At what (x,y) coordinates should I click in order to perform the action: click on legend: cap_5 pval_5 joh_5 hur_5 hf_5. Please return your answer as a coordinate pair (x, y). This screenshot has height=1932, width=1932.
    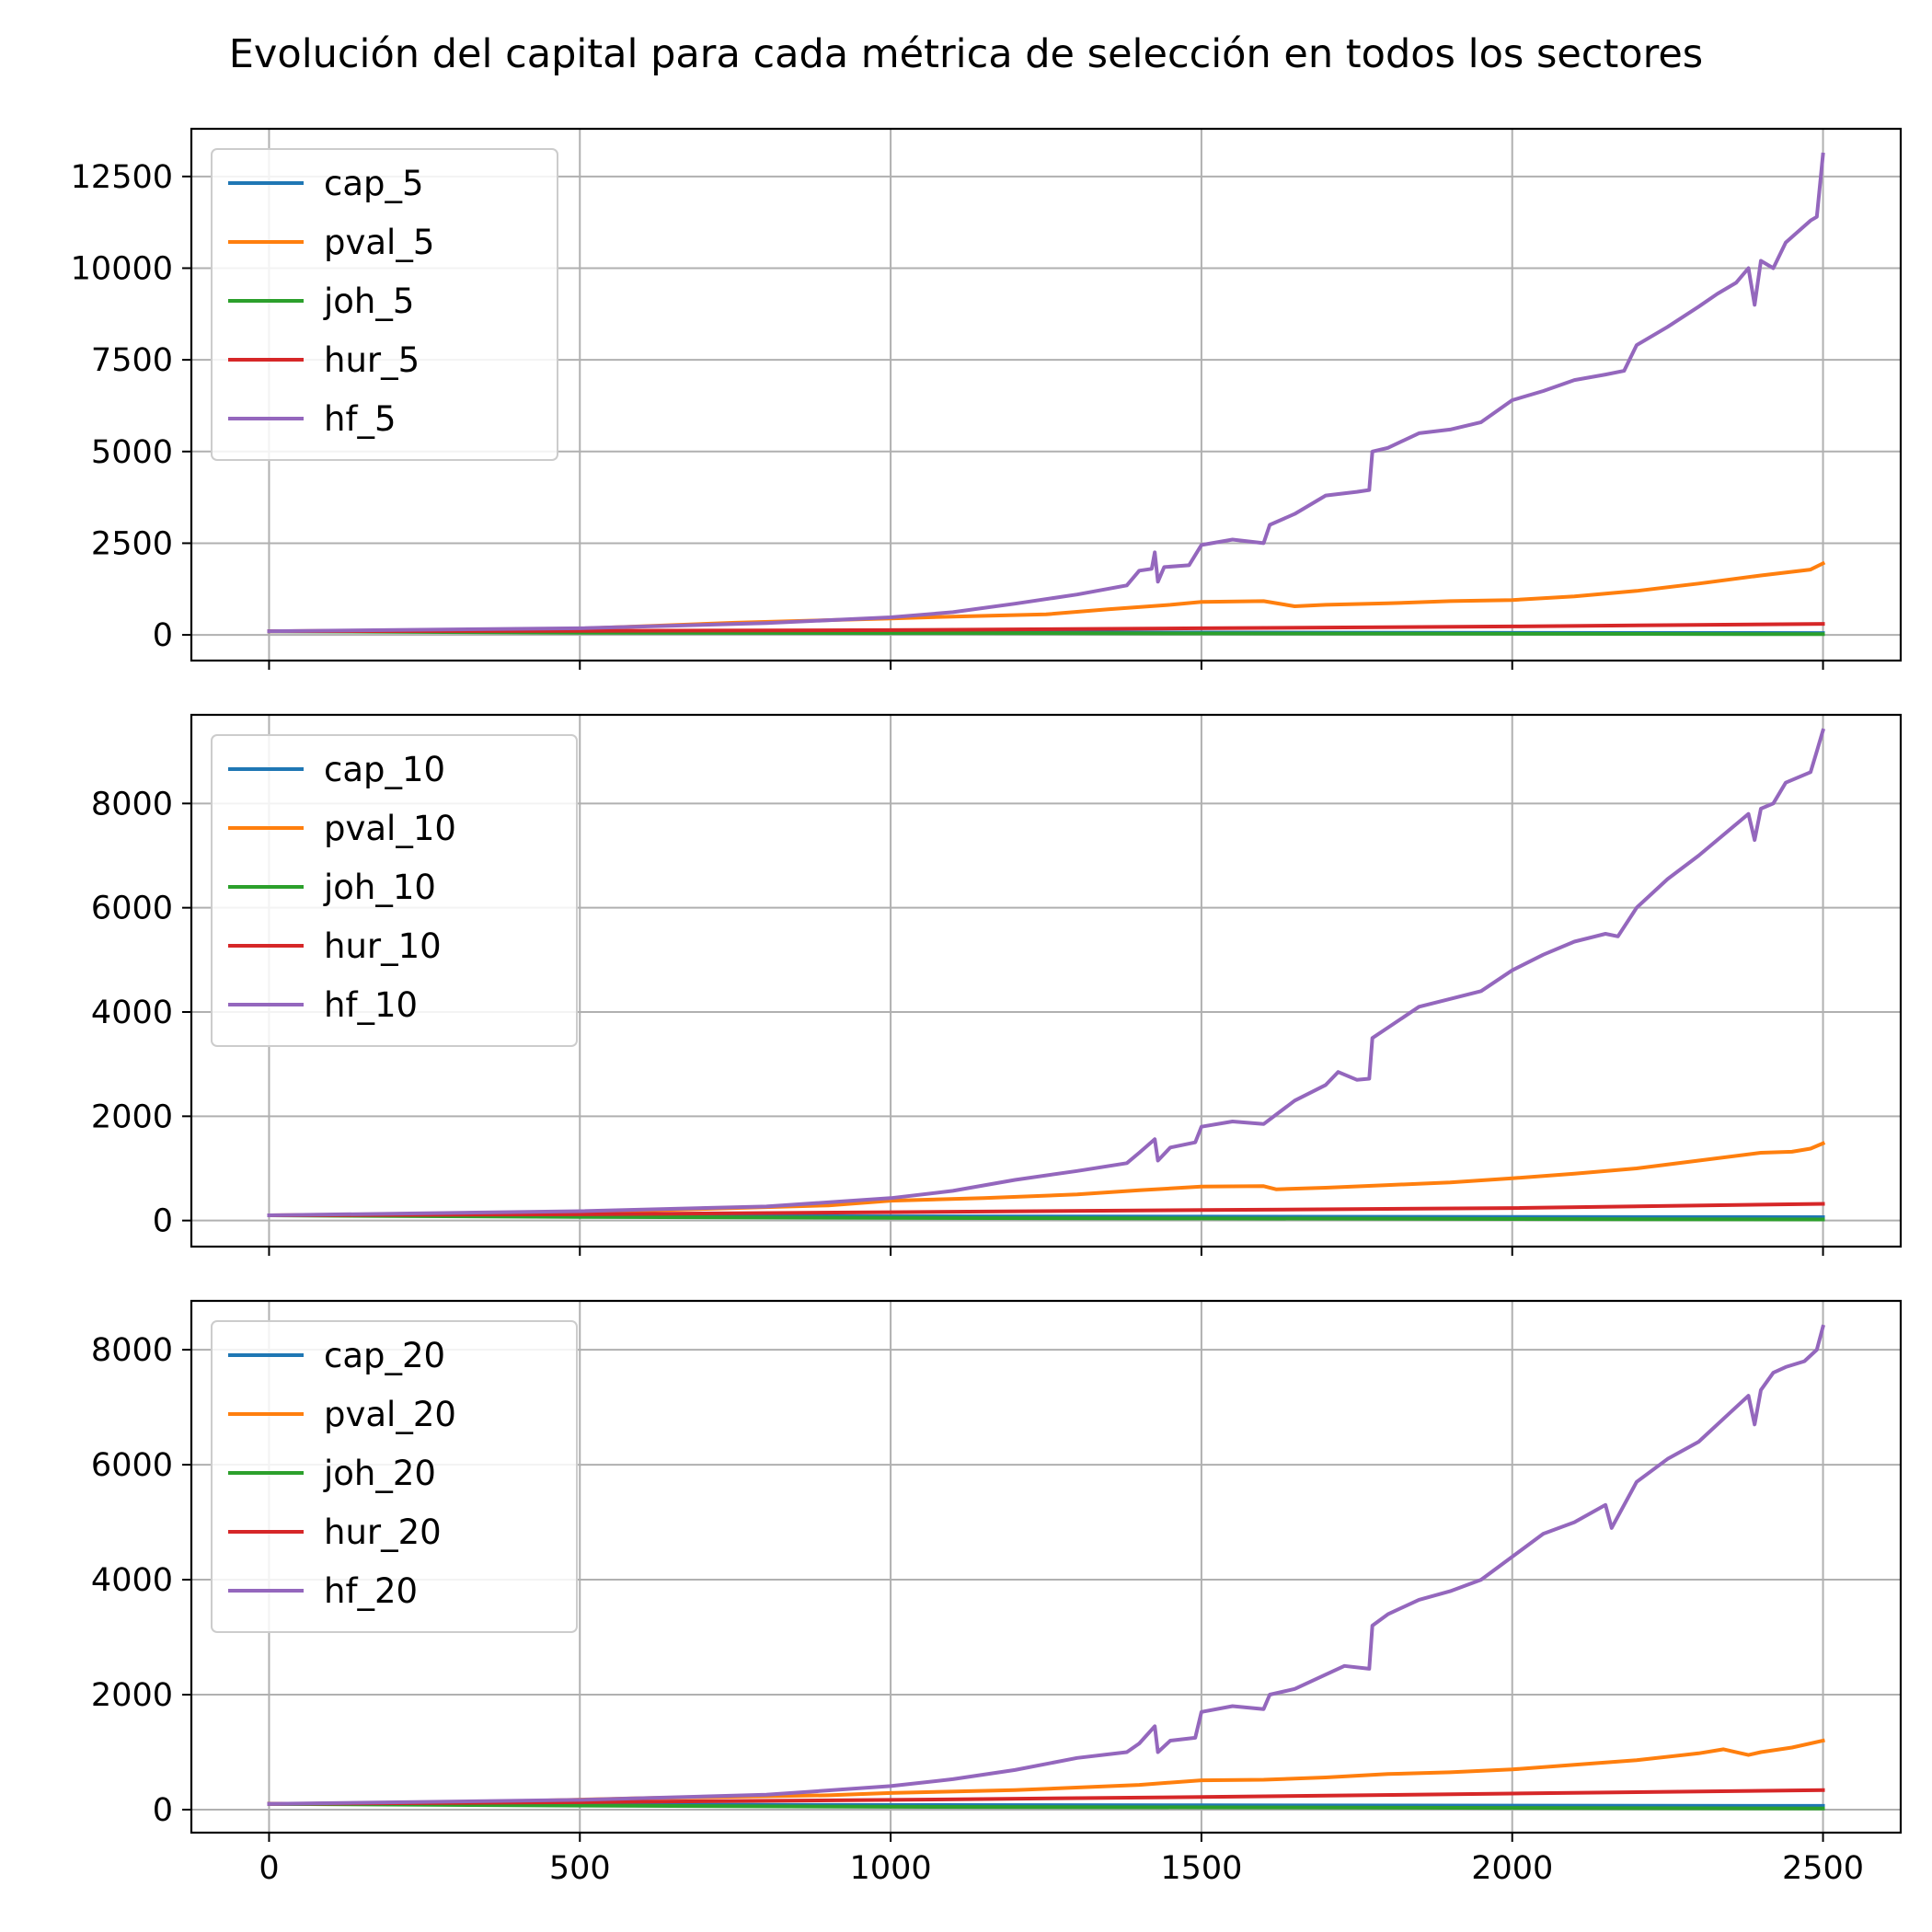
    Looking at the image, I should click on (384, 304).